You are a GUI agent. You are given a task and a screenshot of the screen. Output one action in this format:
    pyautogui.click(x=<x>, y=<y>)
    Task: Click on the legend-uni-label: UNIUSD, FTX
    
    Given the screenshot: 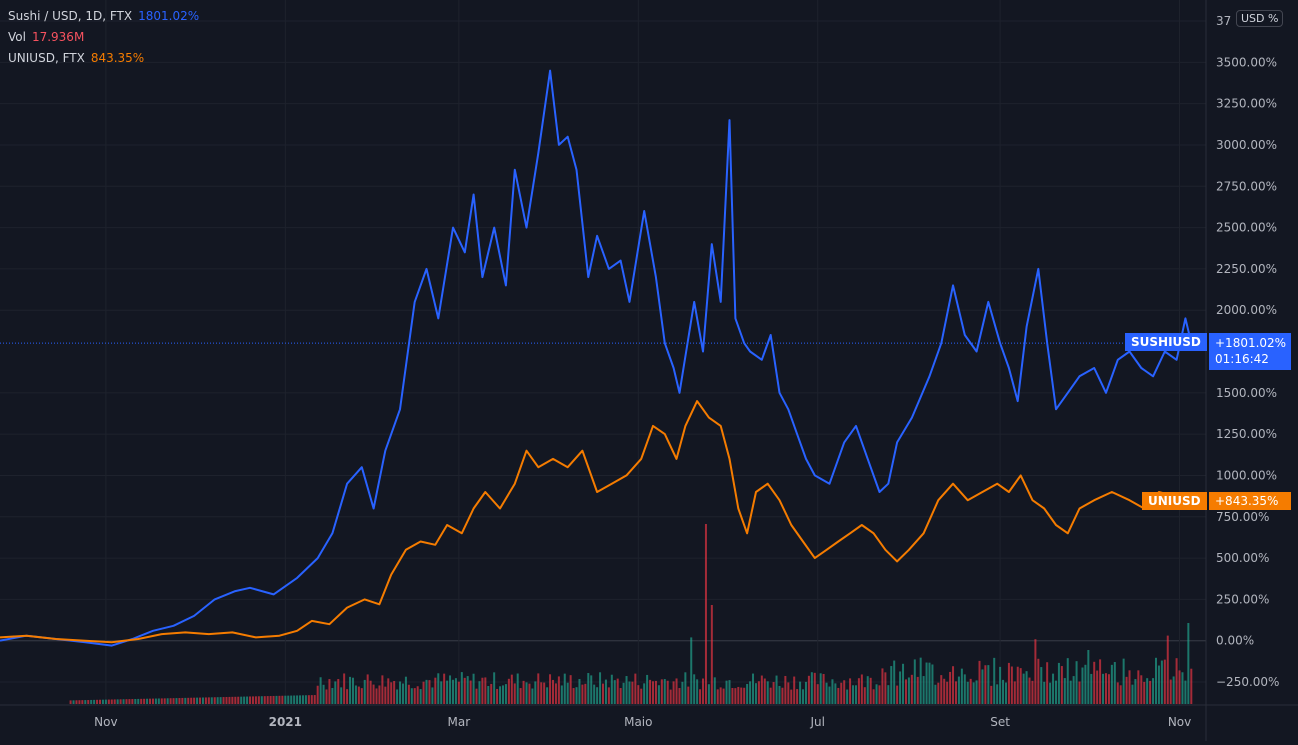 What is the action you would take?
    pyautogui.click(x=46, y=58)
    